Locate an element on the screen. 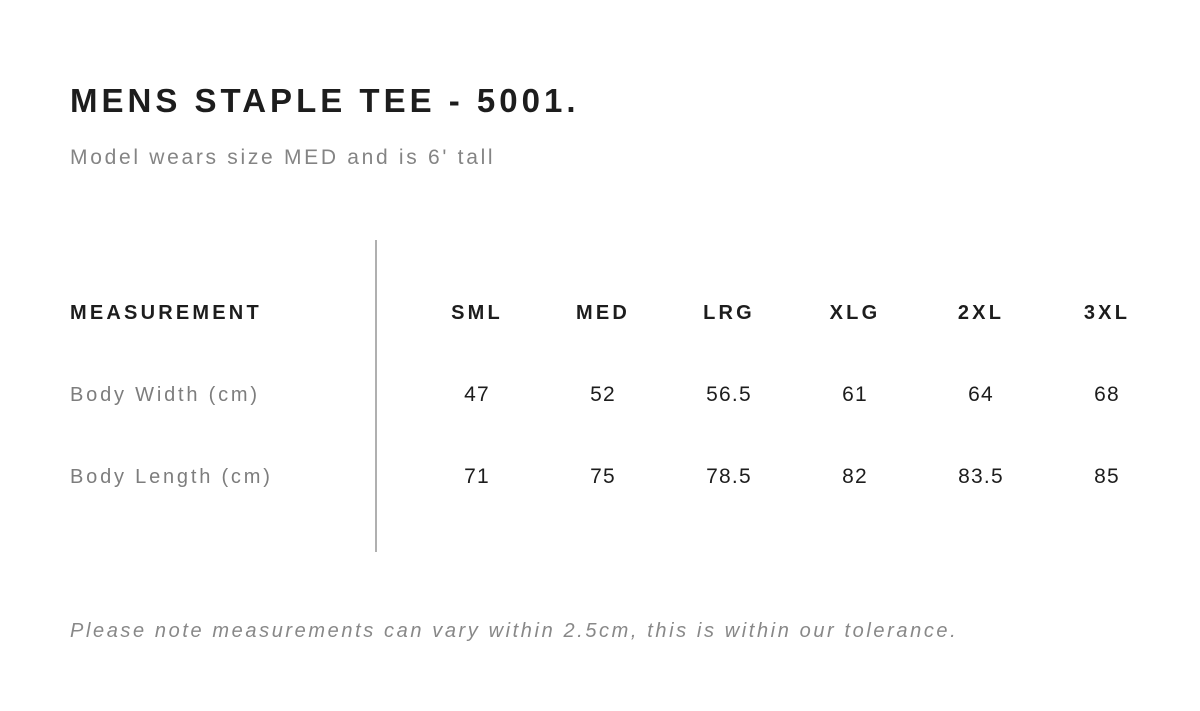 This screenshot has width=1200, height=711. body-width-sml: 47 is located at coordinates (477, 394).